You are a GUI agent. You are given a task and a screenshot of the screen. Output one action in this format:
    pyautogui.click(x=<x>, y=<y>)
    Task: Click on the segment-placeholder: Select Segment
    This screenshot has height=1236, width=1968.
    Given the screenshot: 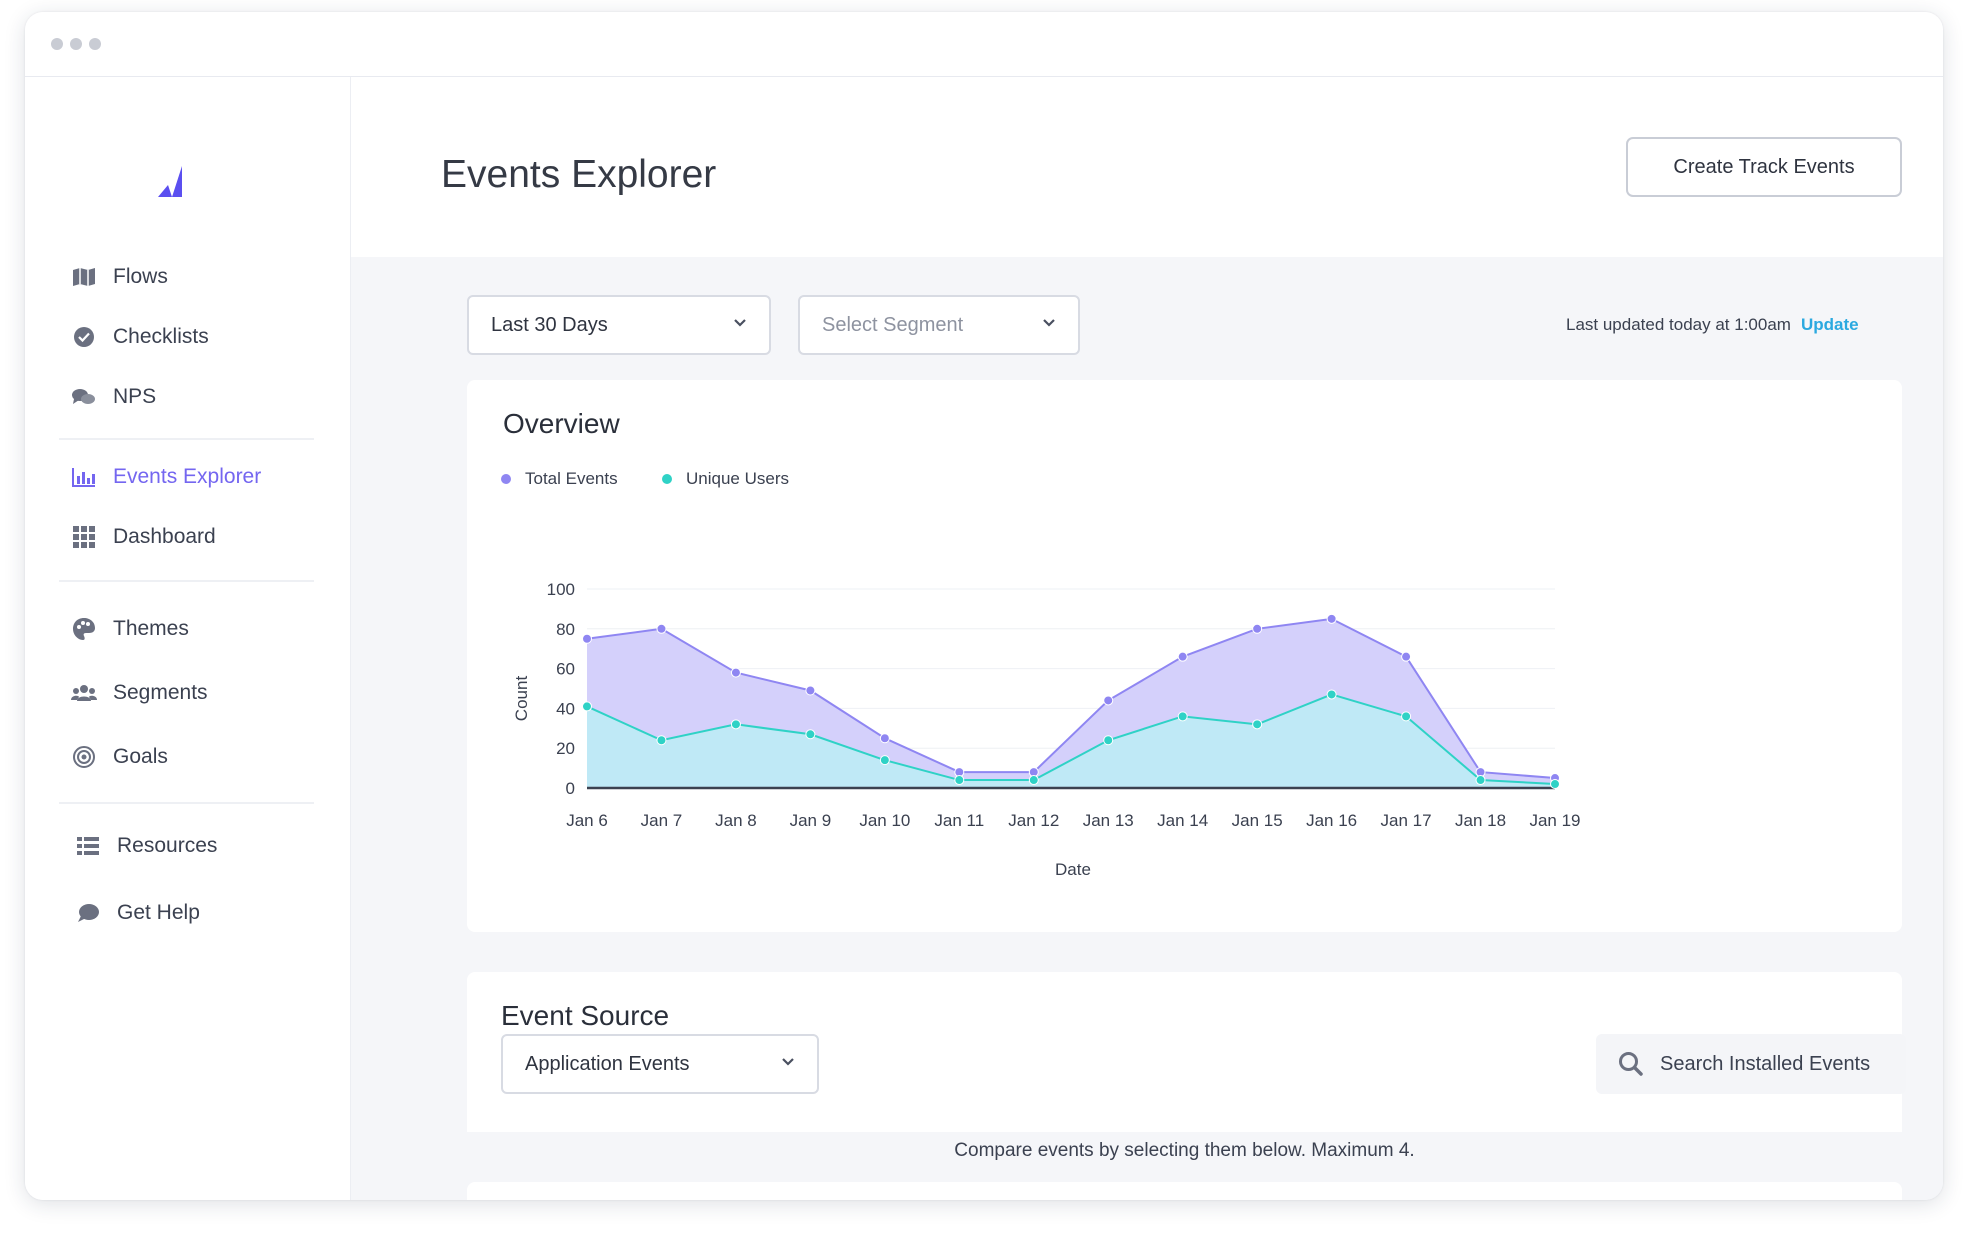 What is the action you would take?
    pyautogui.click(x=893, y=324)
    